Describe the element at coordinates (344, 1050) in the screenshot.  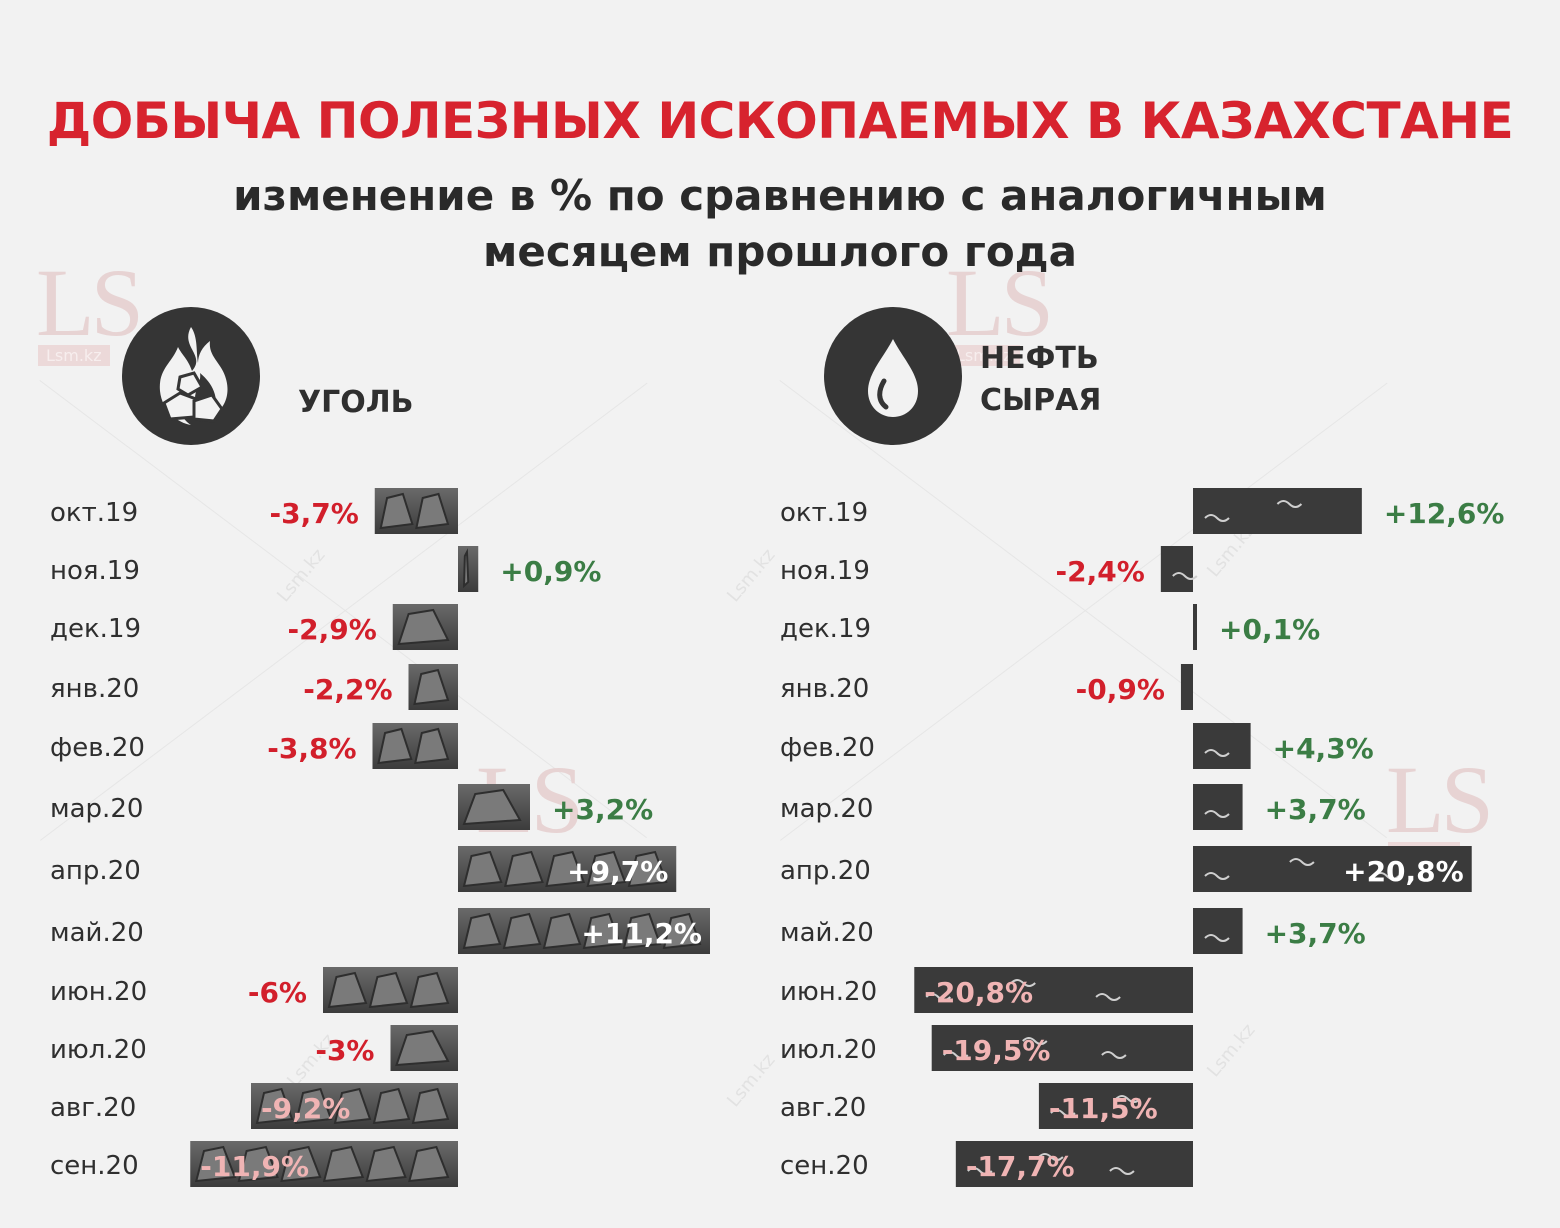
I see `coal-value-label: -3%` at that location.